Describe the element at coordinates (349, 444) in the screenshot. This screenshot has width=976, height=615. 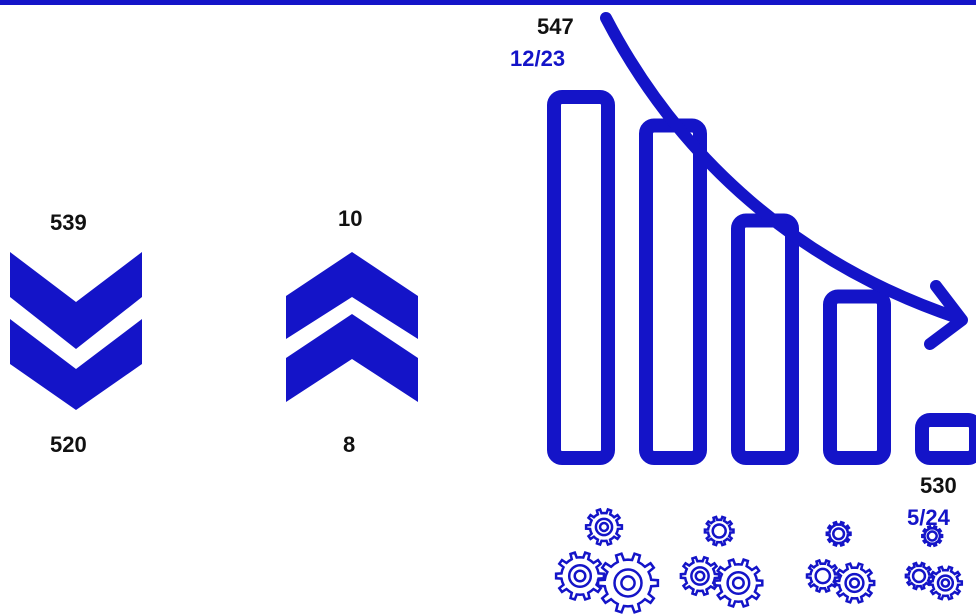
I see `middle-bottom-value: 8` at that location.